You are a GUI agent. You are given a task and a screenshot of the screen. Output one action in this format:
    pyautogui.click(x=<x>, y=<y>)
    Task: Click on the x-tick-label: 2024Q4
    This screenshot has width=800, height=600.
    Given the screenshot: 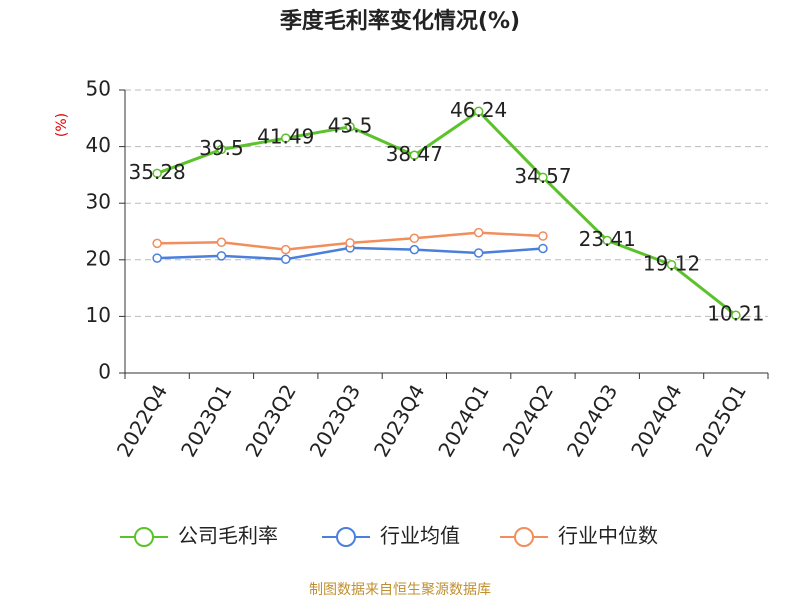 What is the action you would take?
    pyautogui.click(x=656, y=420)
    